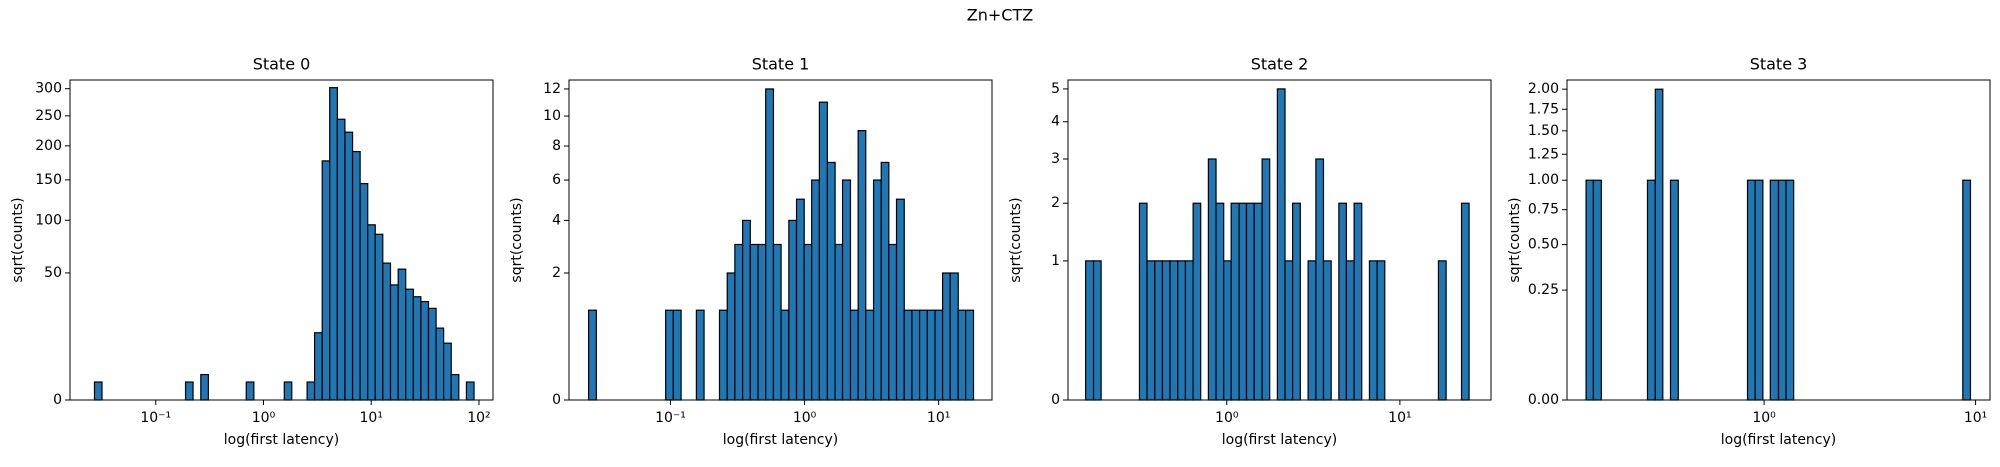 This screenshot has height=467, width=2000. What do you see at coordinates (1543, 131) in the screenshot?
I see `y-tick-label: 1.50` at bounding box center [1543, 131].